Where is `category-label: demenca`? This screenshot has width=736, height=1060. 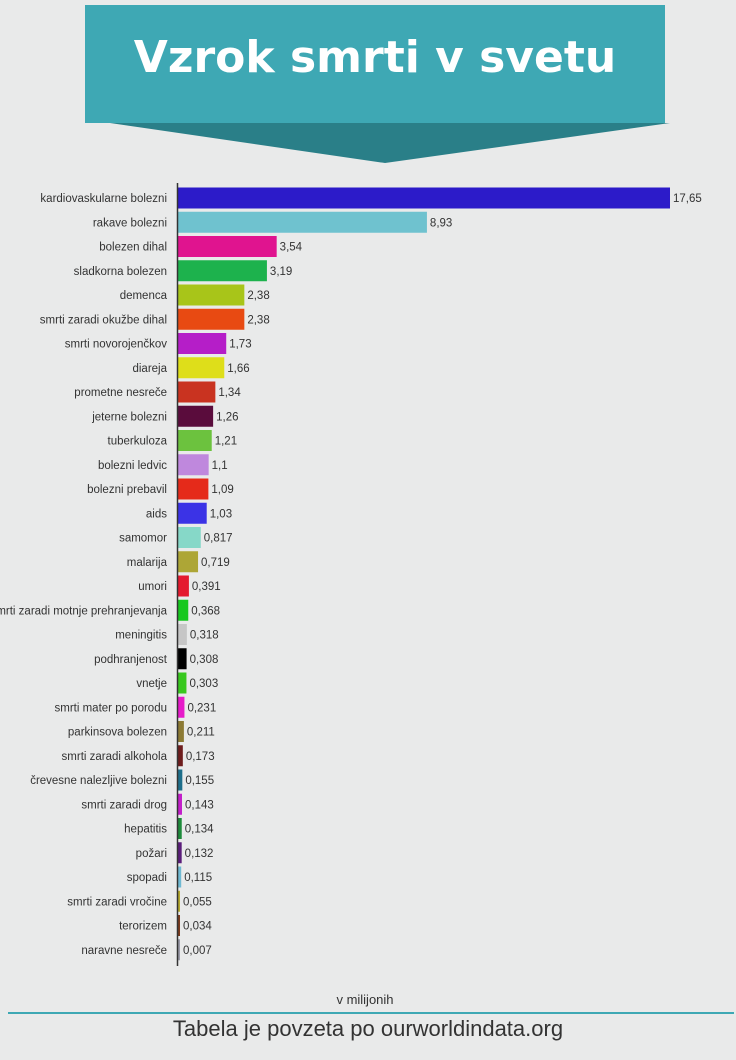
category-label: demenca is located at coordinates (144, 296).